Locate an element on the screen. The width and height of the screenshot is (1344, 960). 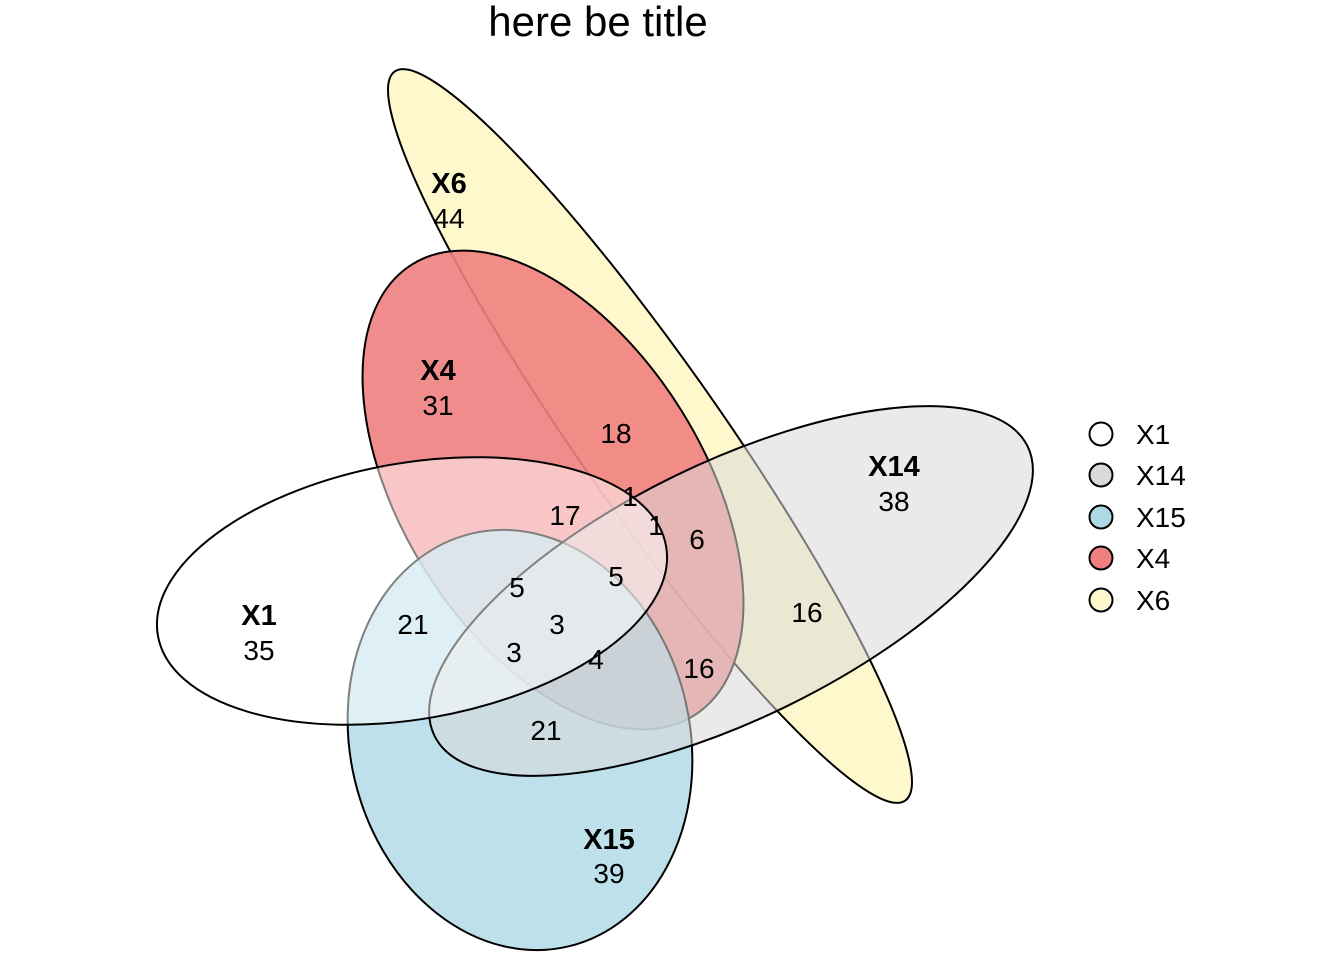
set-count-x1: 35 is located at coordinates (258, 650).